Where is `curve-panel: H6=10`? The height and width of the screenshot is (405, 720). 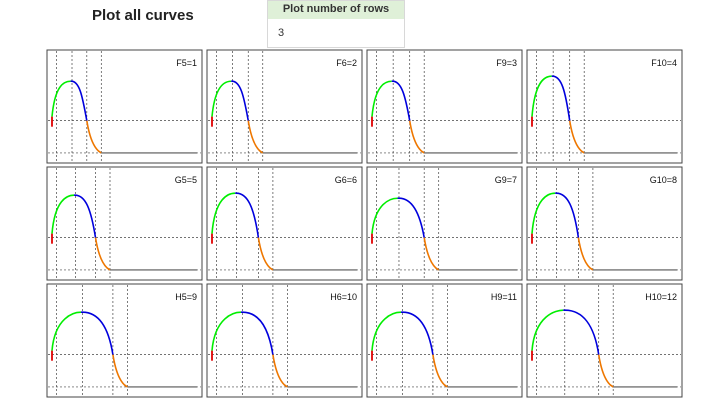
curve-panel: H6=10 is located at coordinates (284, 340).